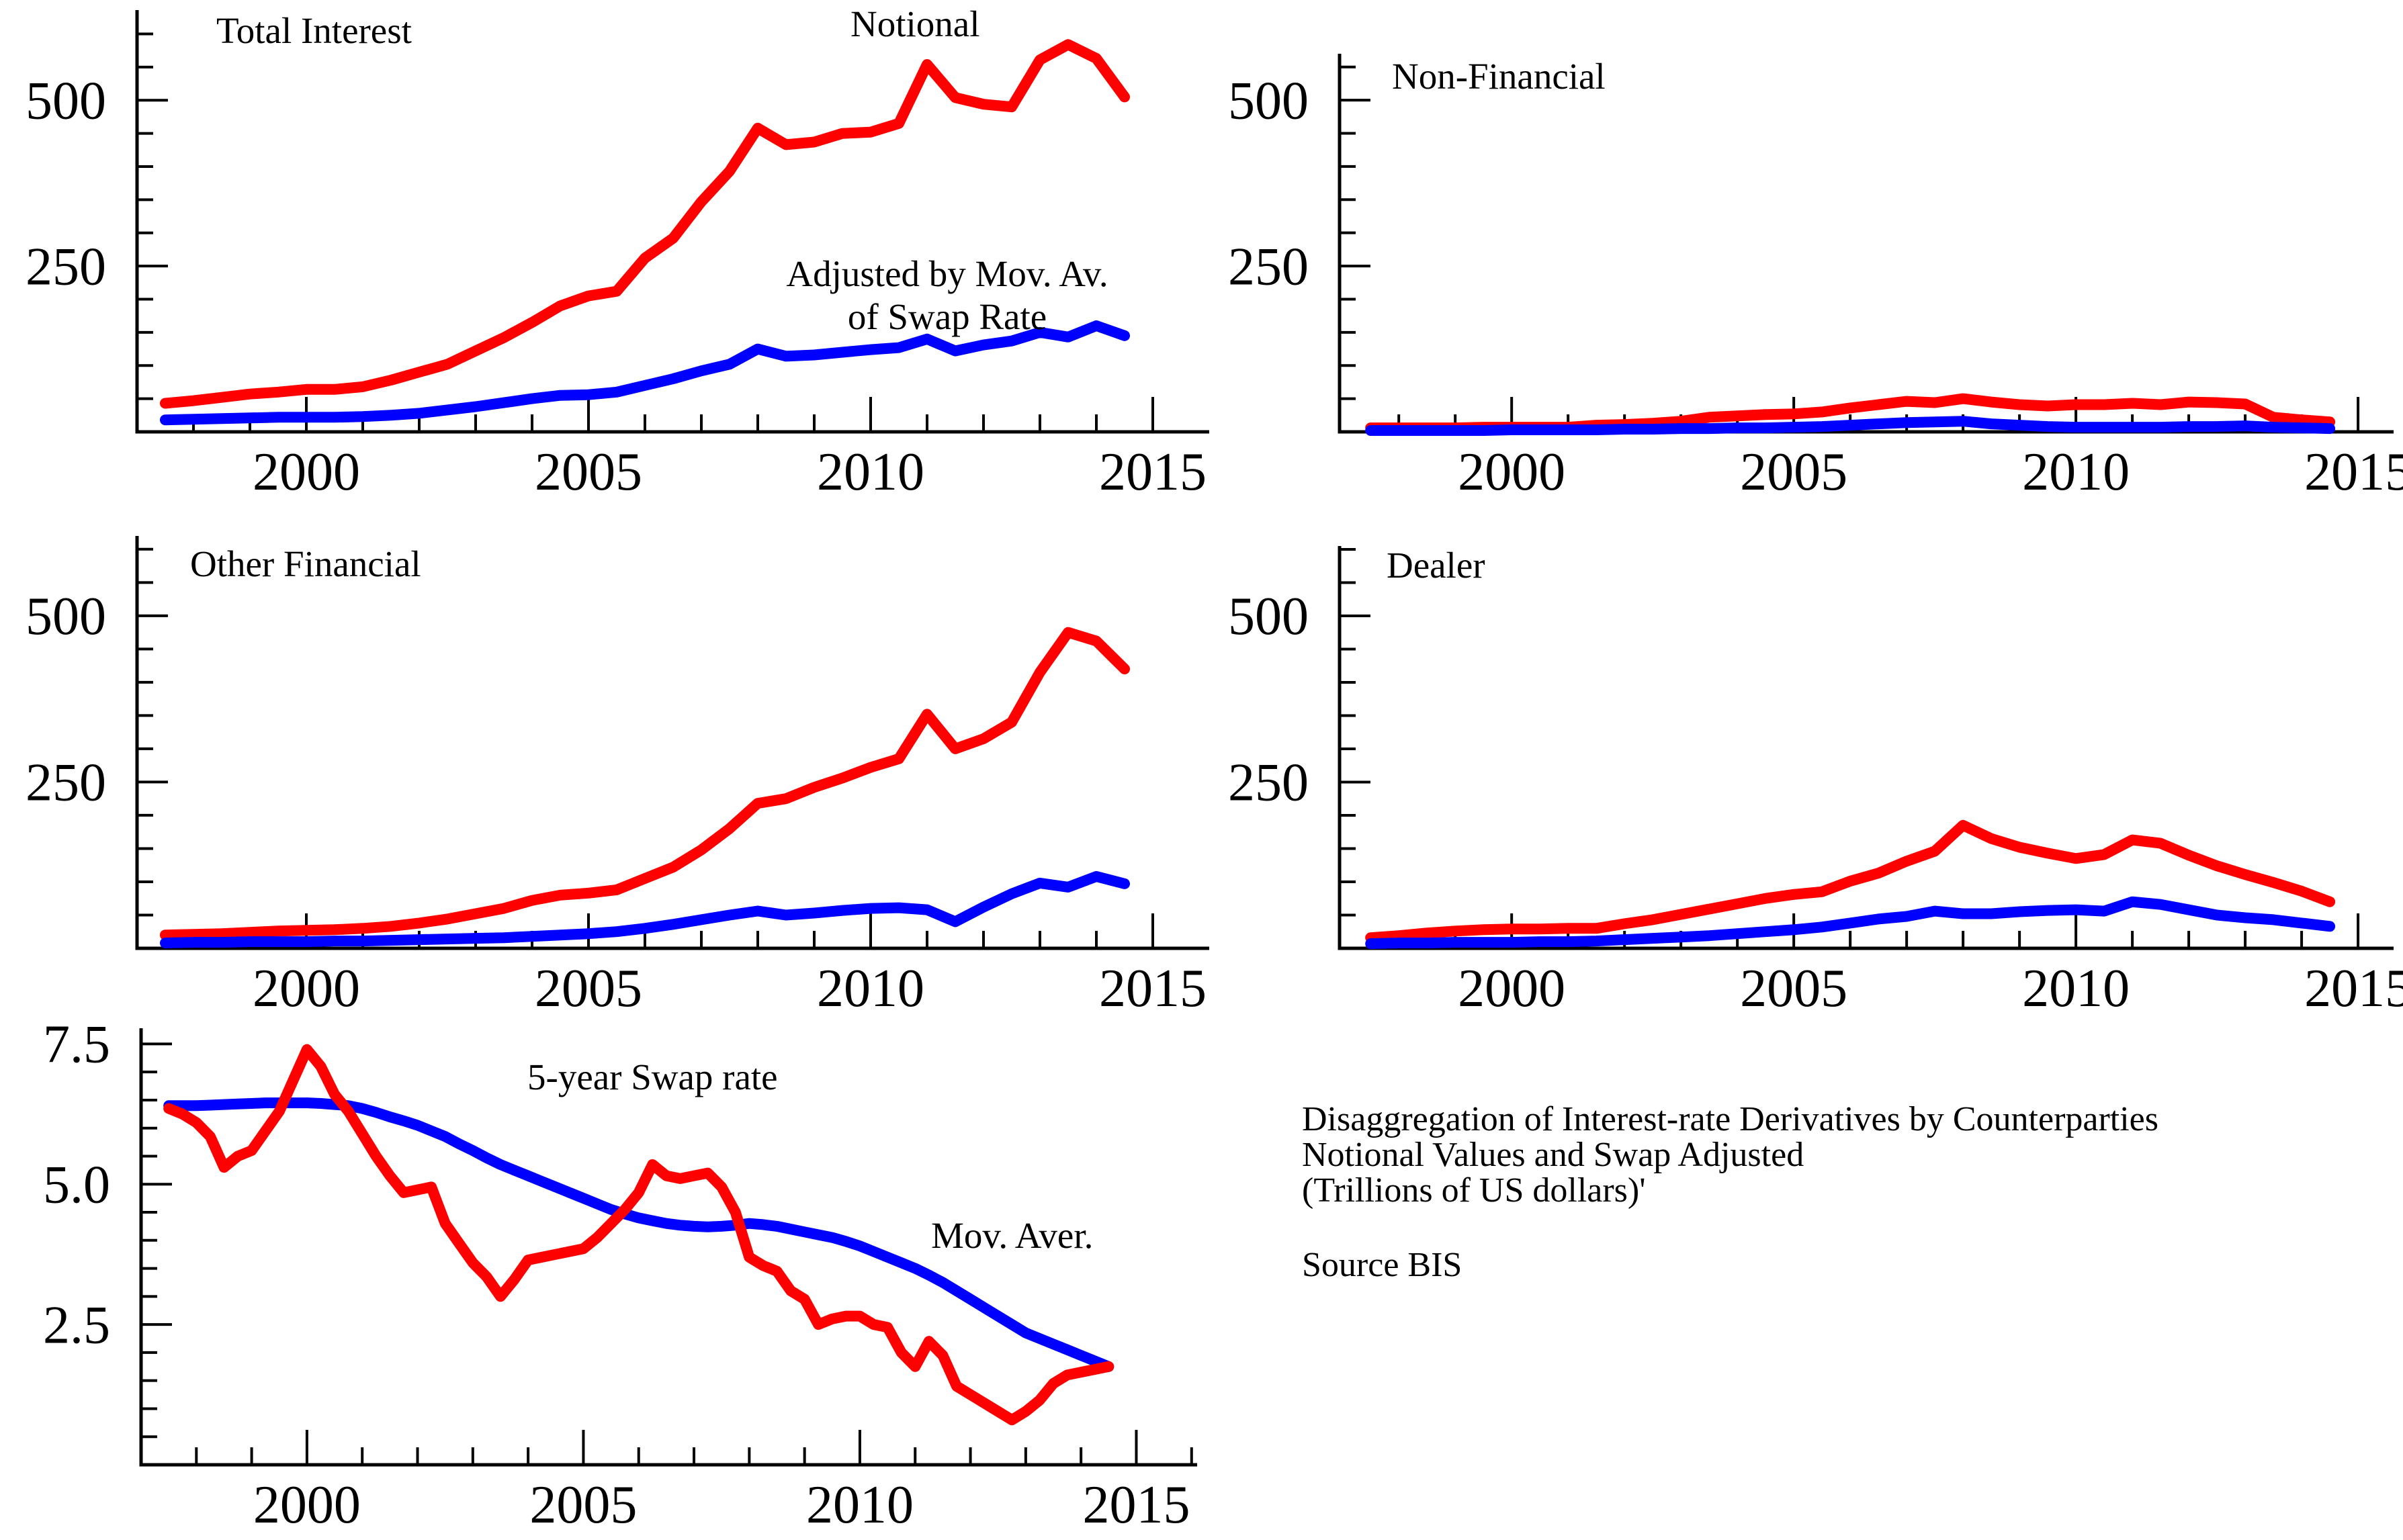  Describe the element at coordinates (1382, 1265) in the screenshot. I see `source-note: Source BIS` at that location.